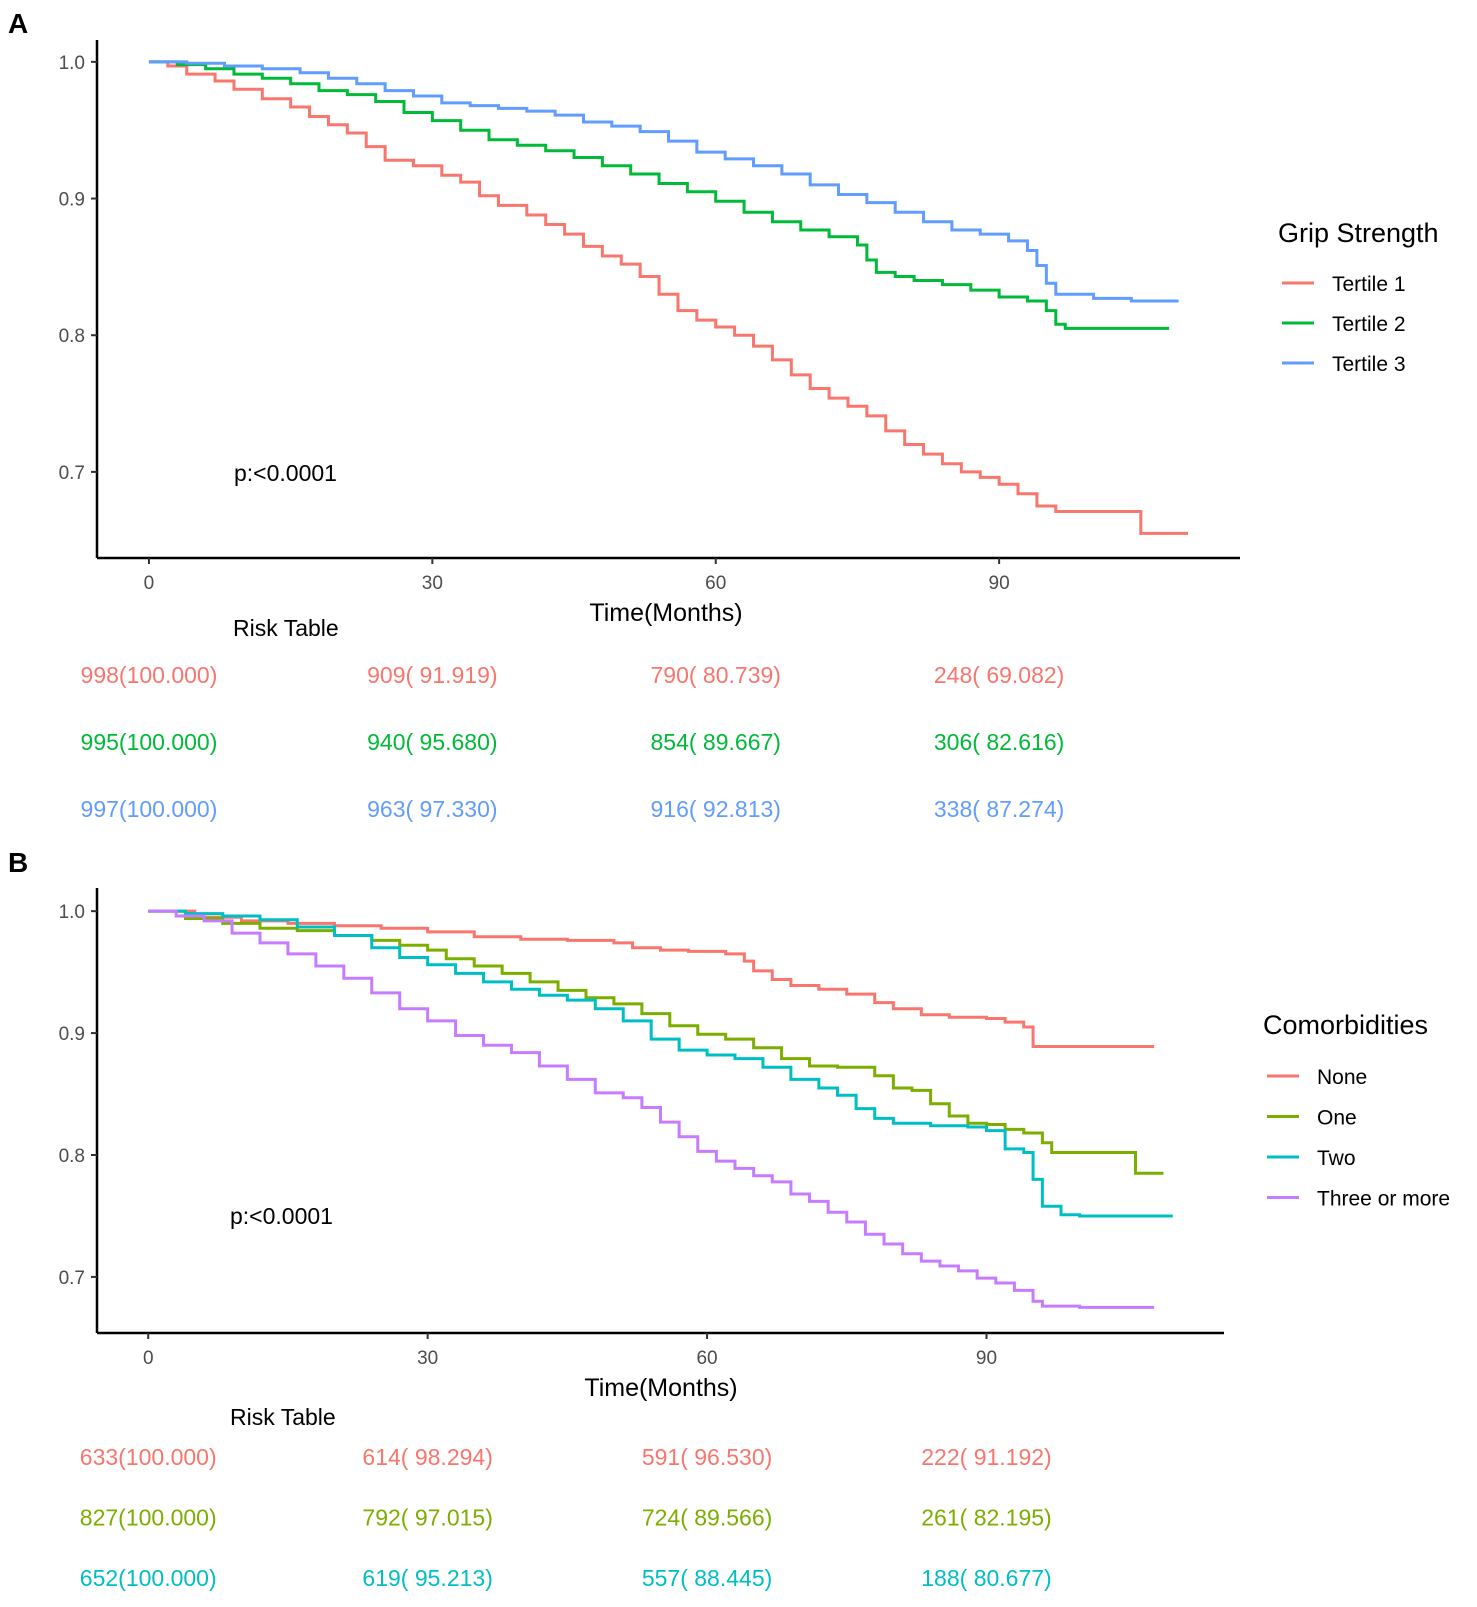 This screenshot has width=1477, height=1607. Describe the element at coordinates (149, 809) in the screenshot. I see `risk-cell-tertile-3: 997(100.000)` at that location.